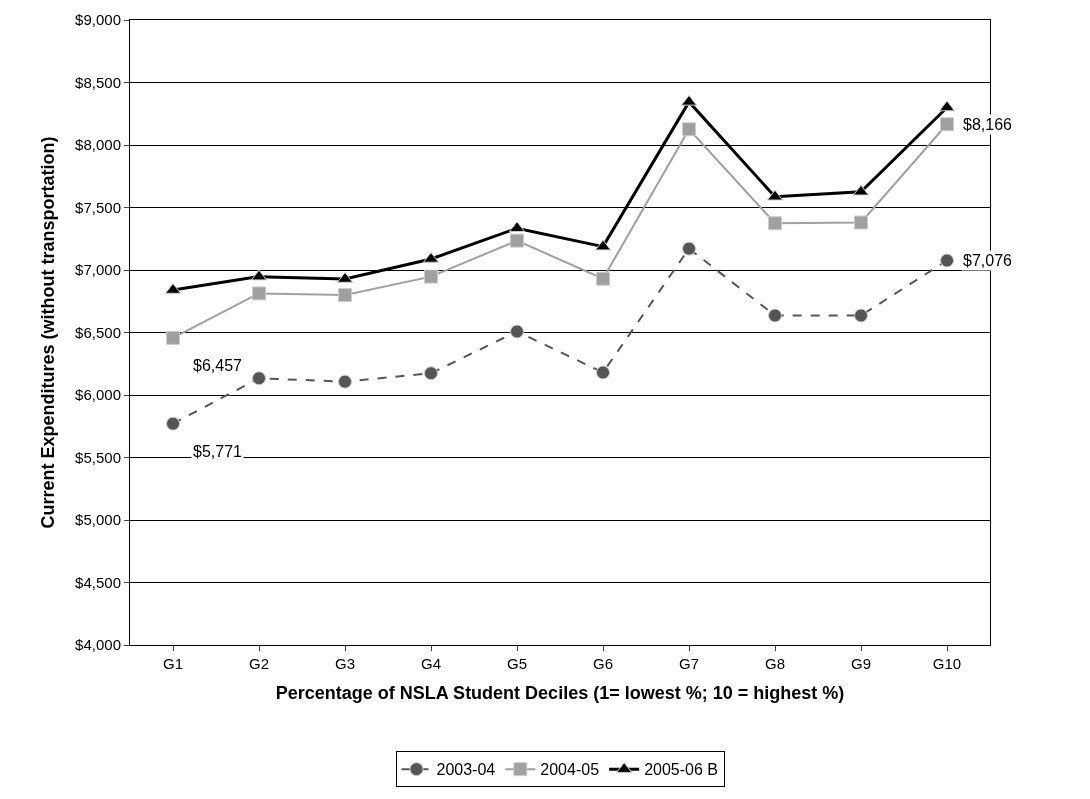 This screenshot has height=799, width=1090. What do you see at coordinates (98, 520) in the screenshot?
I see `y-tick-label: $5,000` at bounding box center [98, 520].